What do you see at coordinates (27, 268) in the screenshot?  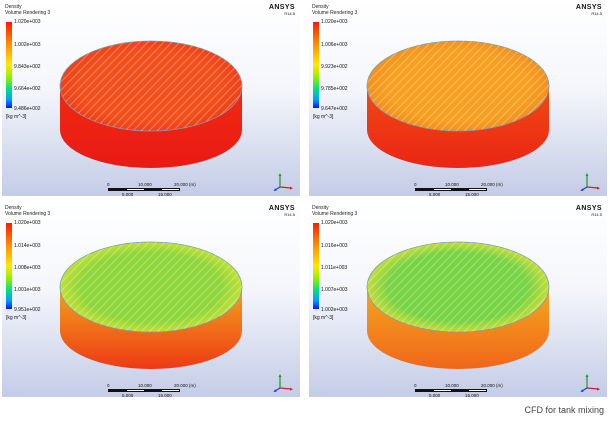 I see `legend-value: 1.008e+003` at bounding box center [27, 268].